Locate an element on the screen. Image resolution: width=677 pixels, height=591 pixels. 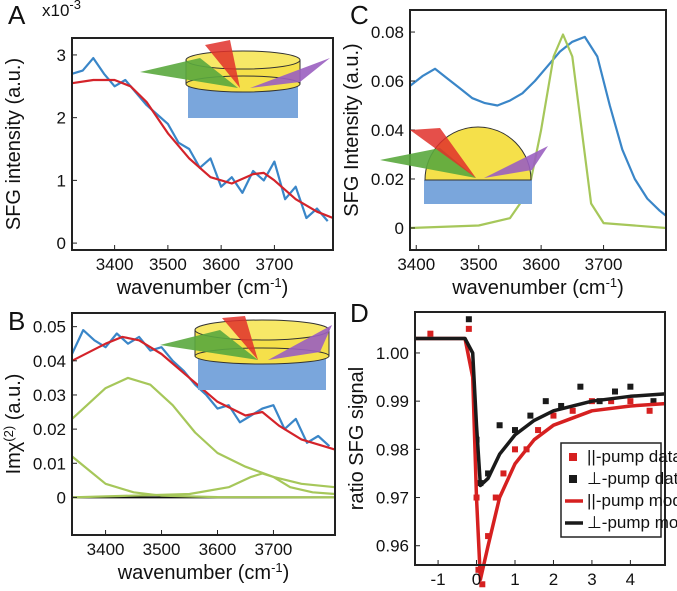
x-tick-label: 3 is located at coordinates (591, 579).